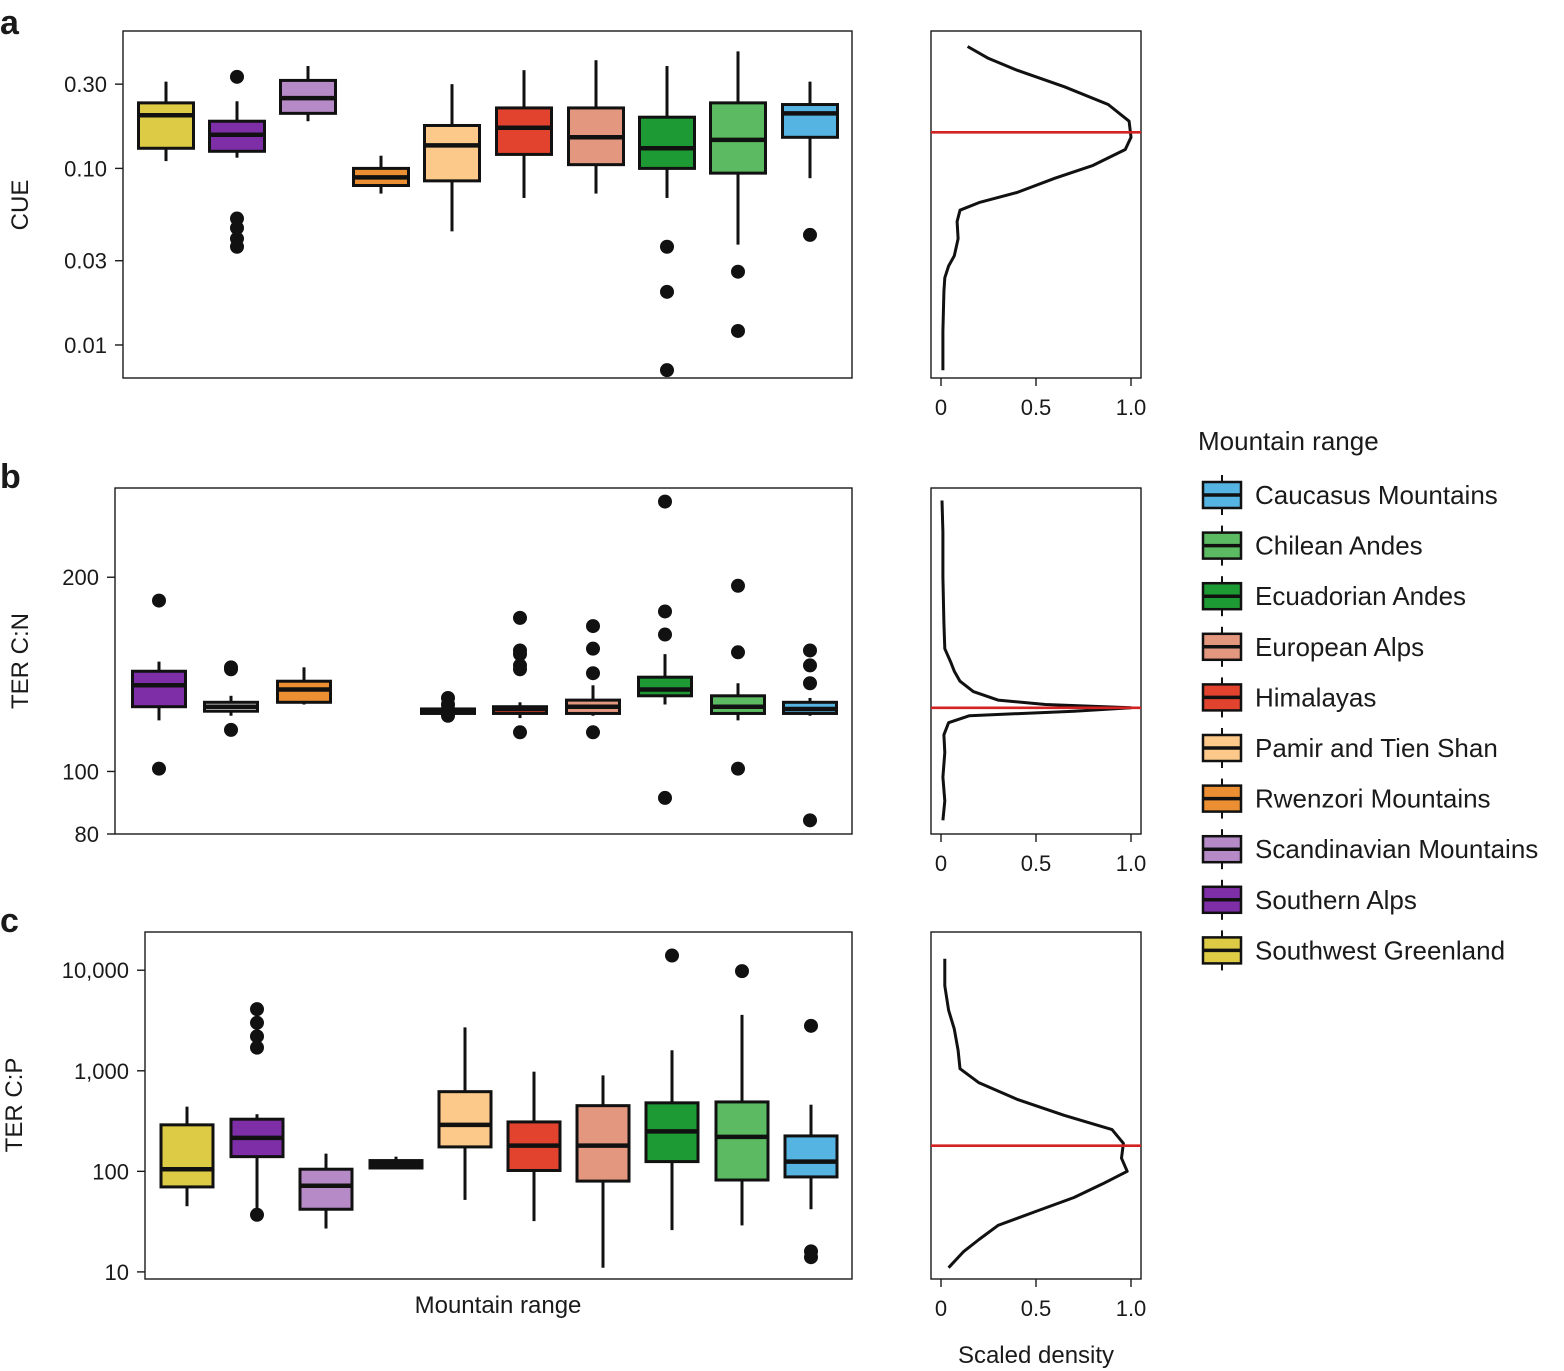 This screenshot has height=1371, width=1564. I want to click on legend-entry: Himalayas, so click(1288, 697).